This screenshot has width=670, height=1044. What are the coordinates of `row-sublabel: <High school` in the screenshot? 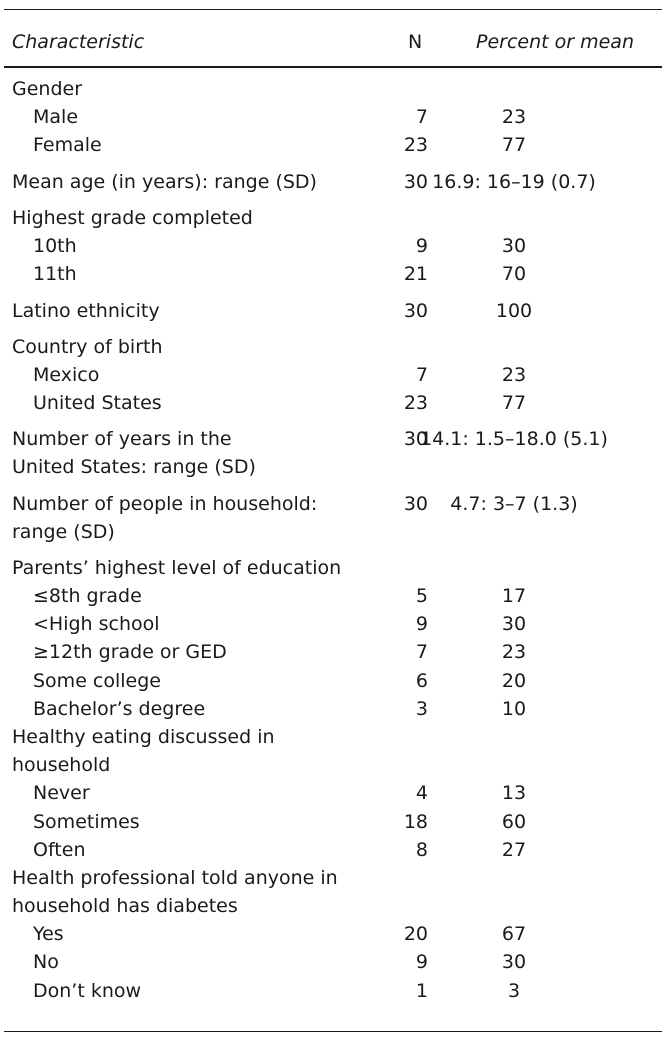 It's located at (96, 624).